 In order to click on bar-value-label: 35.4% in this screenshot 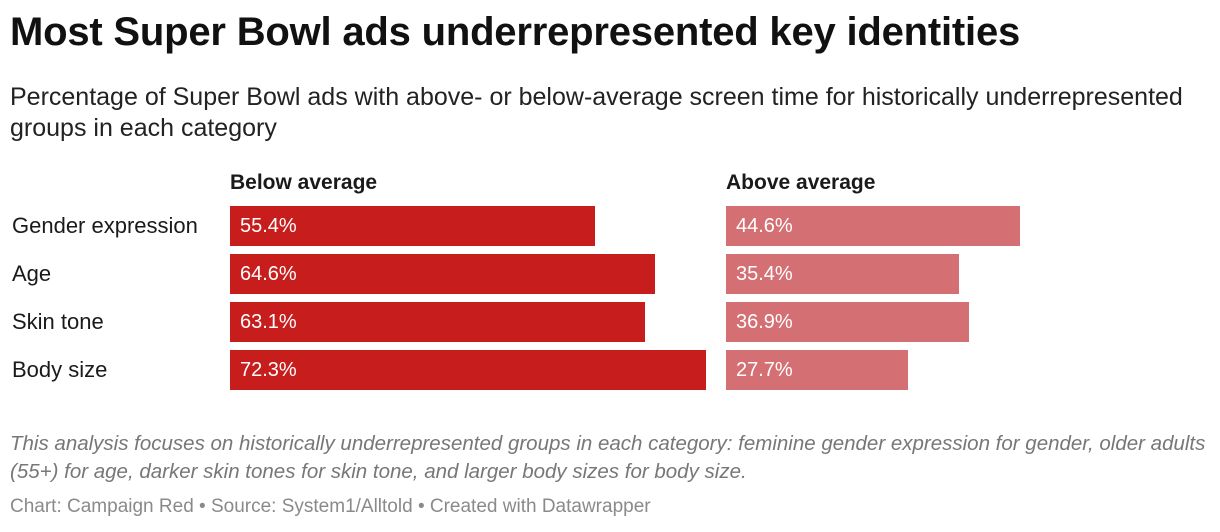, I will do `click(764, 274)`.